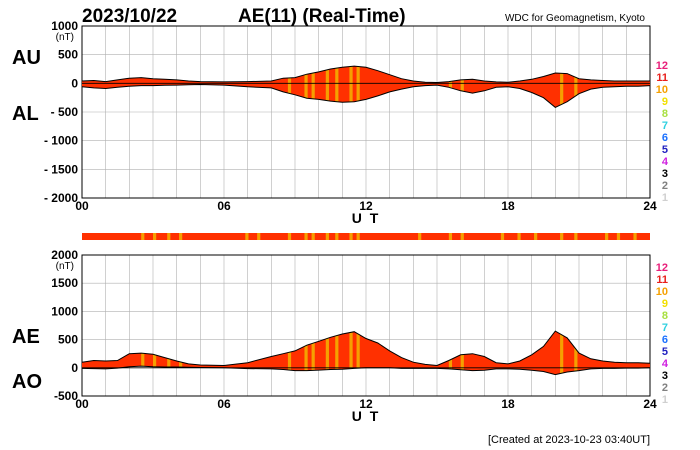 The image size is (700, 450). Describe the element at coordinates (61, 141) in the screenshot. I see `y-tick-label: - 1000` at that location.